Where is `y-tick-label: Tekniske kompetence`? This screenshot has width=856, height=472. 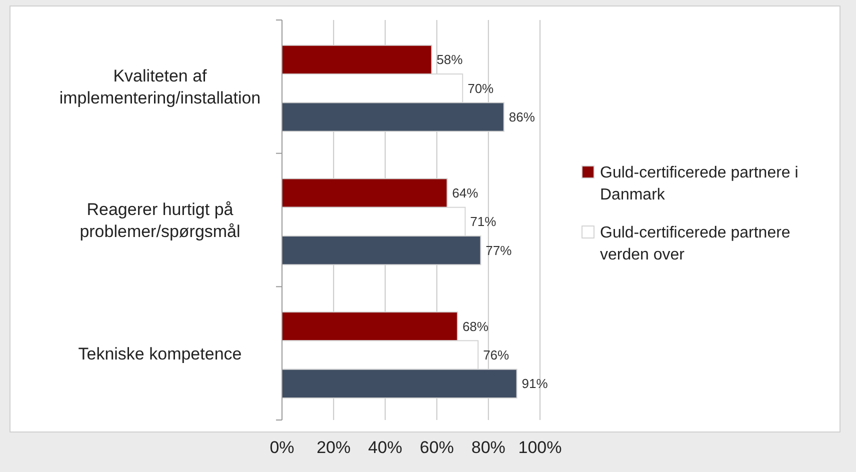
y-tick-label: Tekniske kompetence is located at coordinates (160, 354).